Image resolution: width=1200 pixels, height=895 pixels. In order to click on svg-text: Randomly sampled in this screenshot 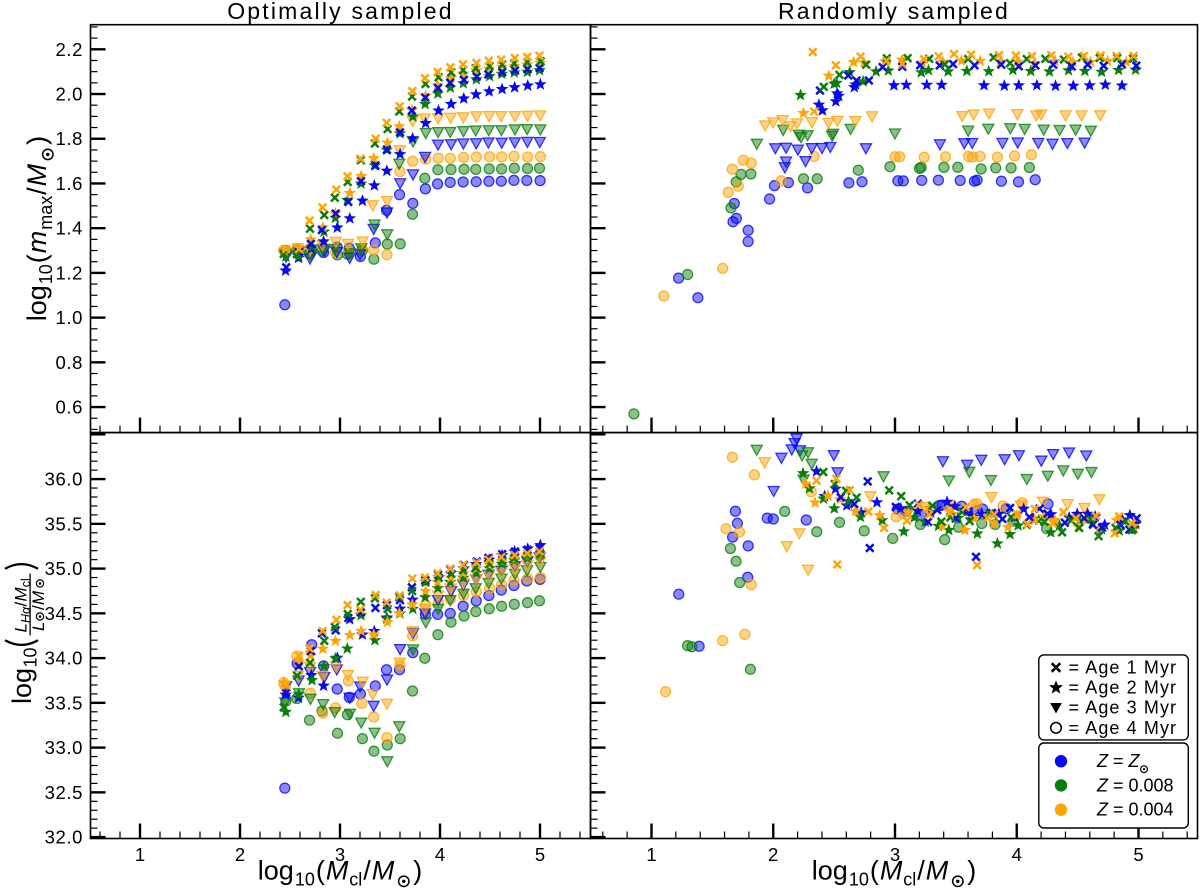, I will do `click(894, 12)`.